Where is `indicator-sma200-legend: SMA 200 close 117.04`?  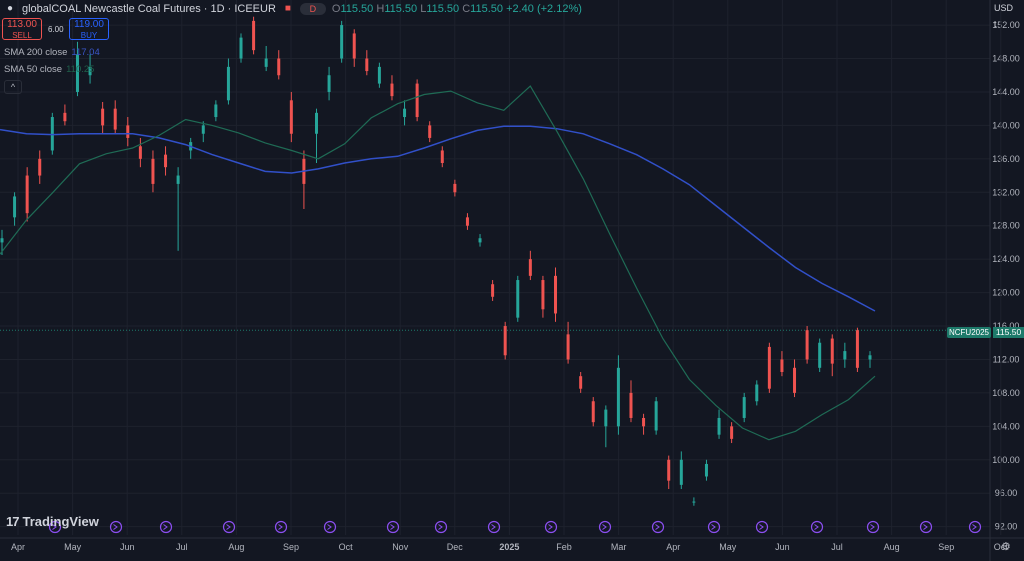
indicator-sma200-legend: SMA 200 close 117.04 is located at coordinates (52, 52).